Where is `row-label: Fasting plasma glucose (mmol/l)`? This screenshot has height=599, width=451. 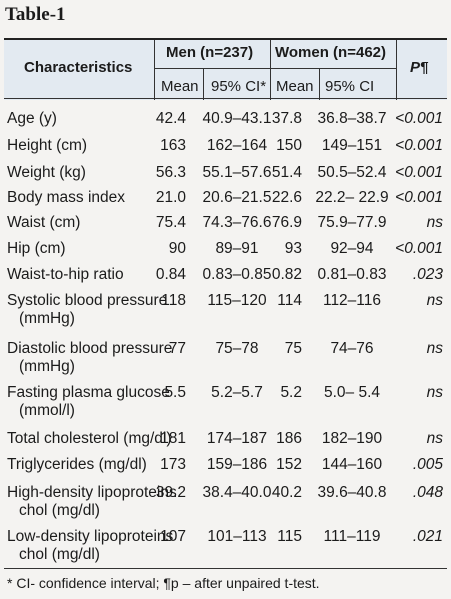 row-label: Fasting plasma glucose (mmol/l) is located at coordinates (88, 402).